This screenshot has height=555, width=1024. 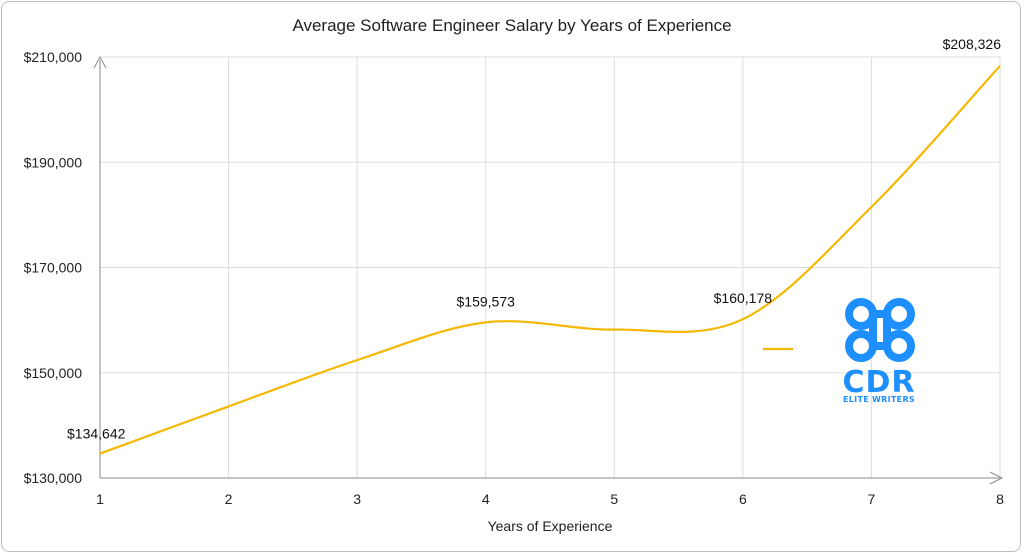 I want to click on data-label: $134,642, so click(x=96, y=434).